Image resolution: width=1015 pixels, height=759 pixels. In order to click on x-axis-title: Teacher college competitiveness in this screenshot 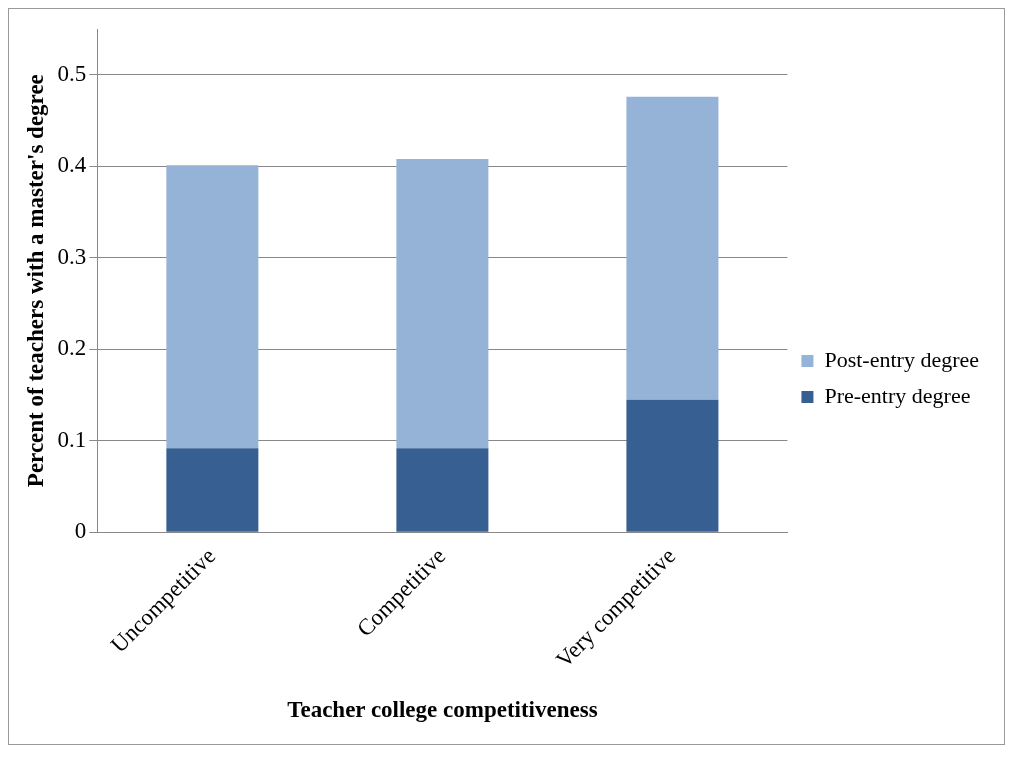, I will do `click(442, 710)`.